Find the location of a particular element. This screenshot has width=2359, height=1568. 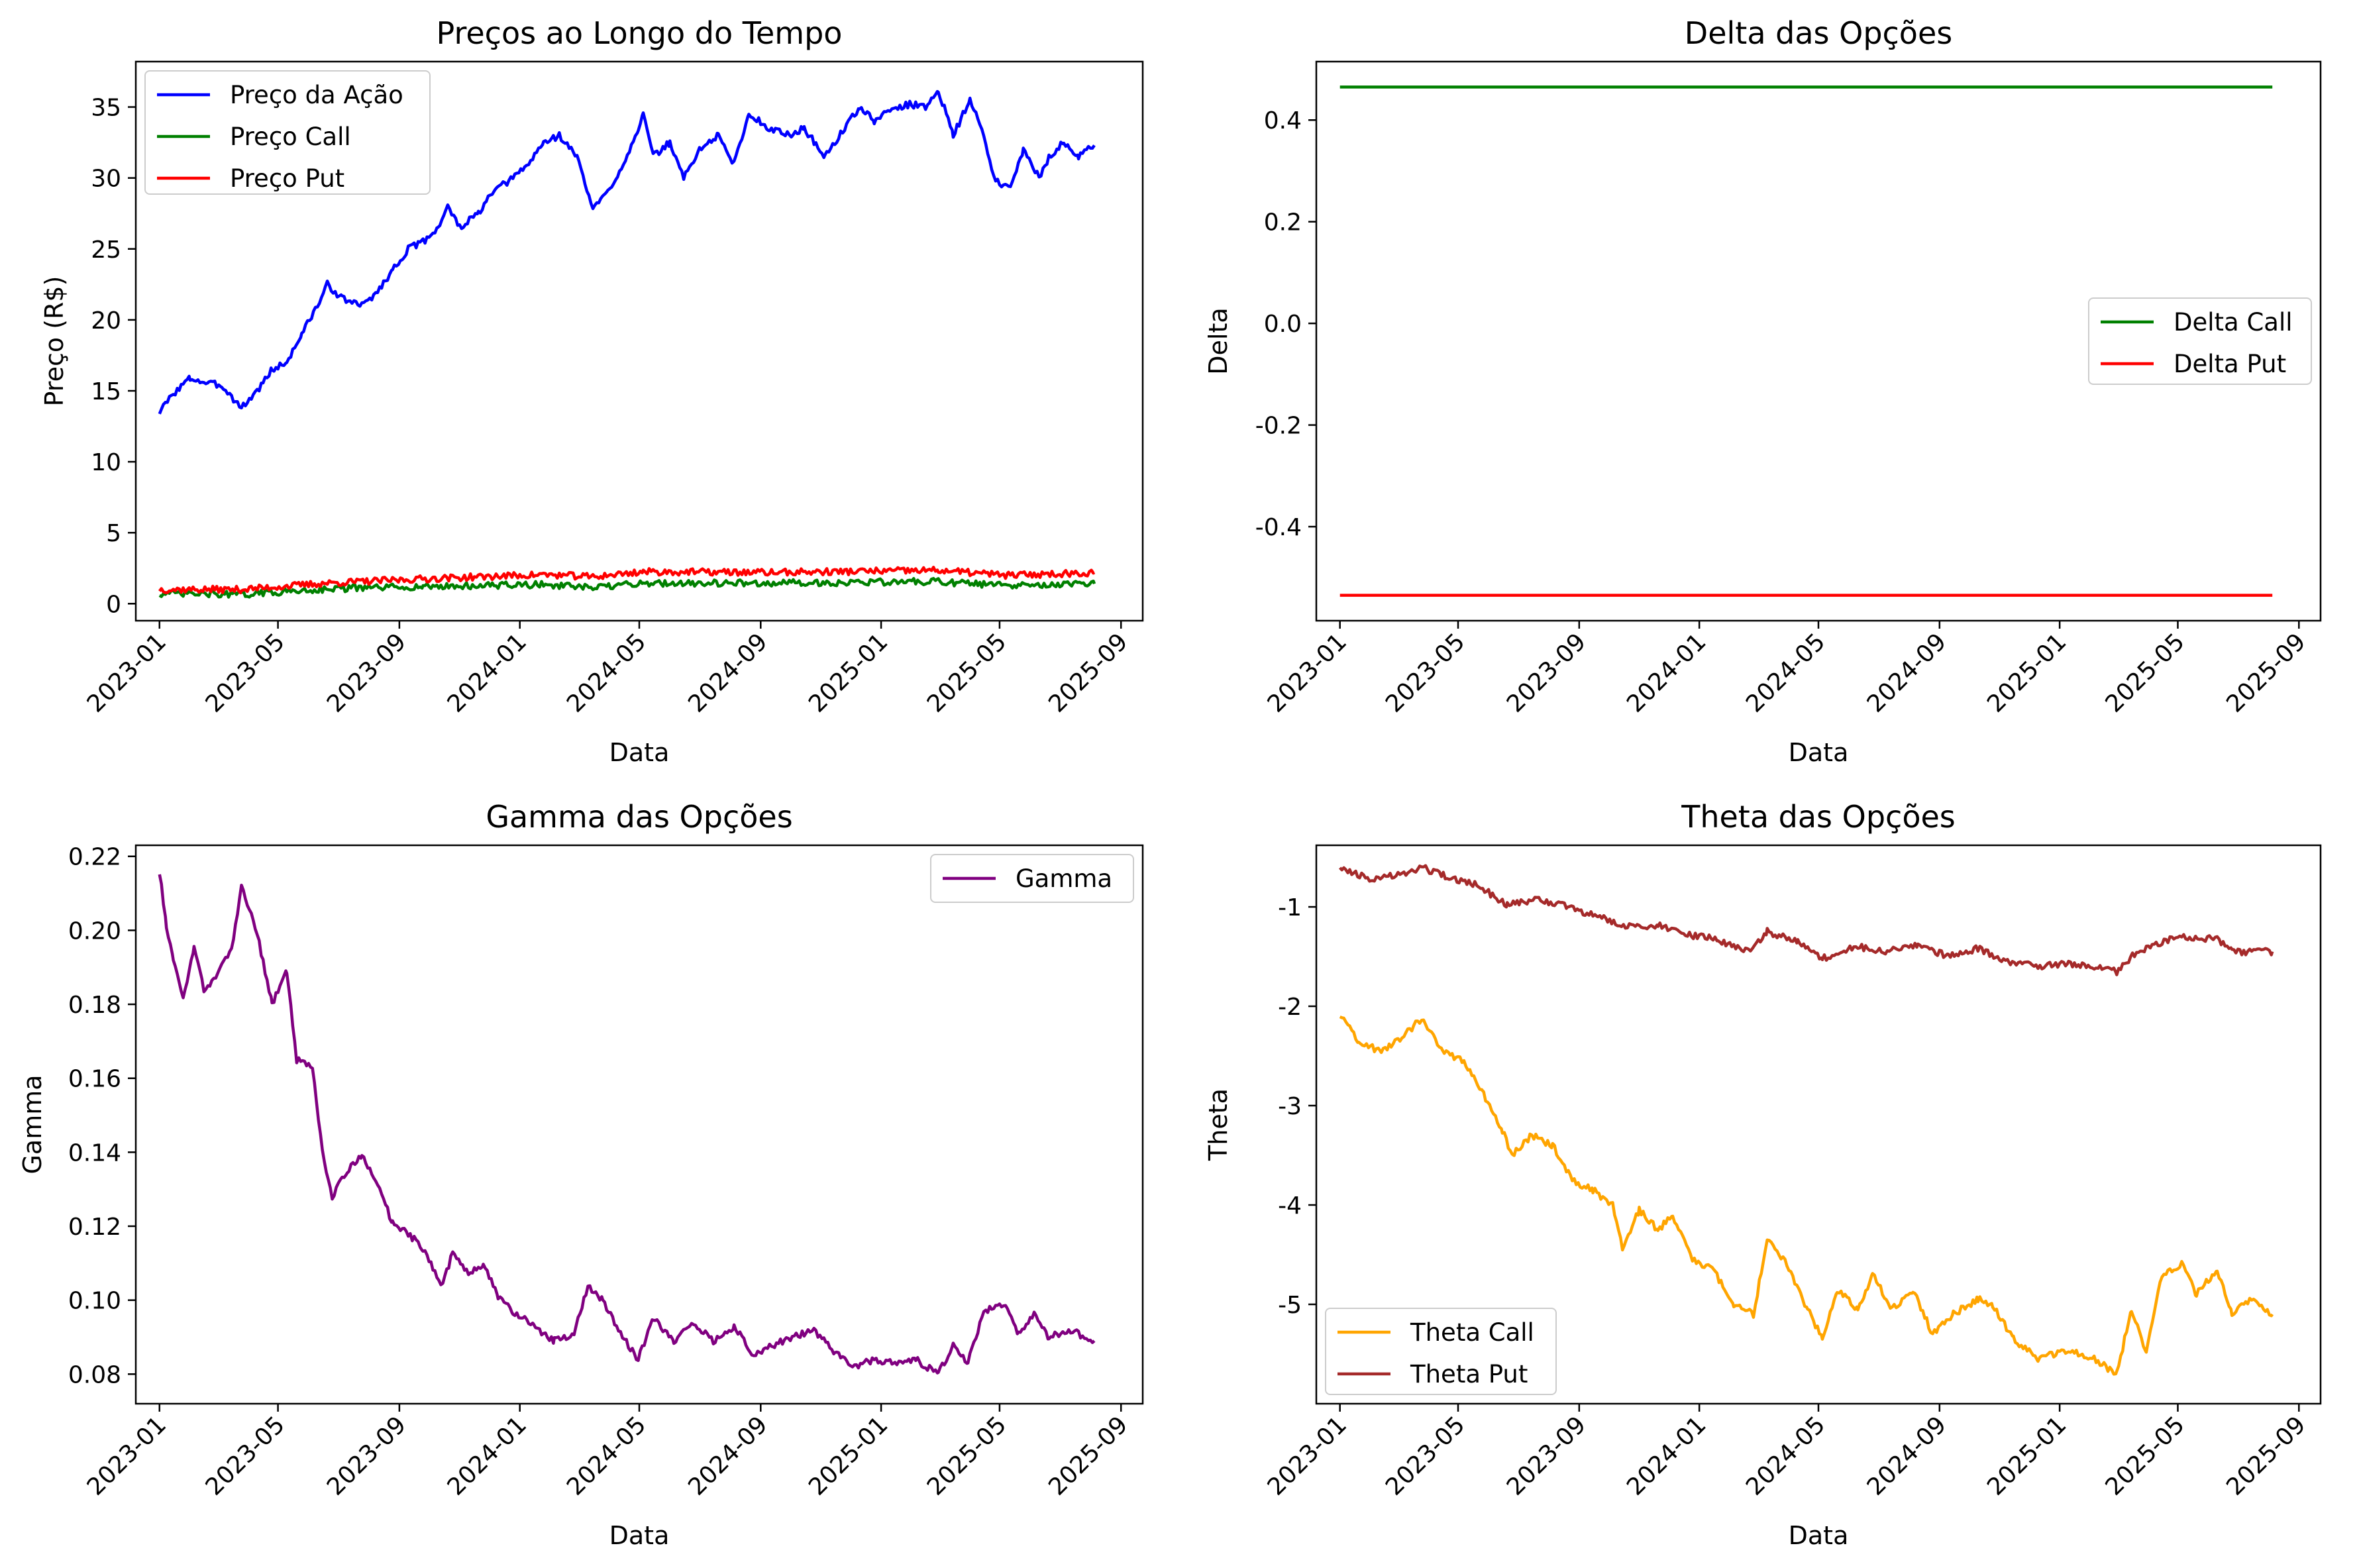

y-tick-label: 0.08 is located at coordinates (94, 1374).